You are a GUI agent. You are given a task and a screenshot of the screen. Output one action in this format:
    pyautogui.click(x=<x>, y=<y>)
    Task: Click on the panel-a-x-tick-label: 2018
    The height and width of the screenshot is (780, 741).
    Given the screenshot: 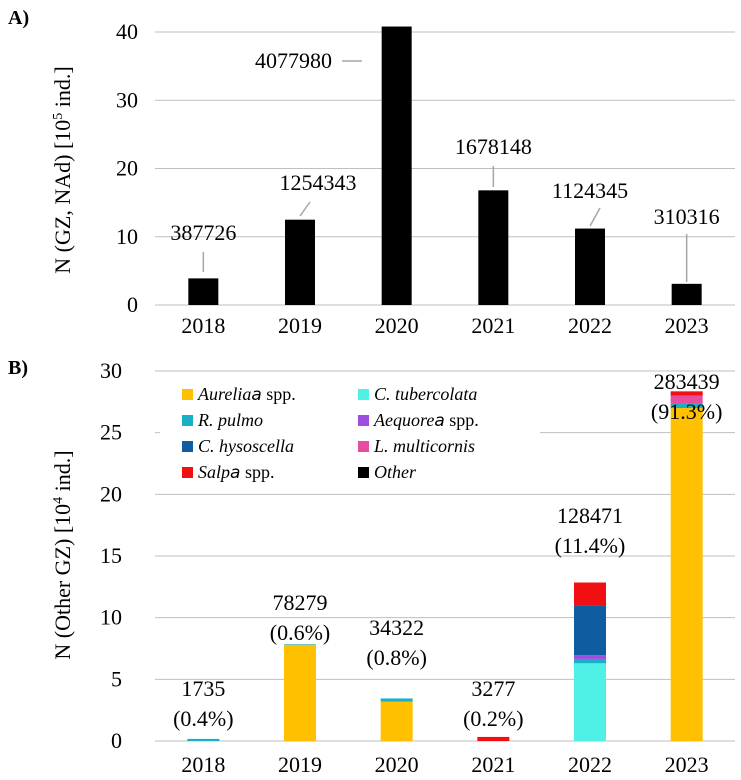 What is the action you would take?
    pyautogui.click(x=203, y=325)
    